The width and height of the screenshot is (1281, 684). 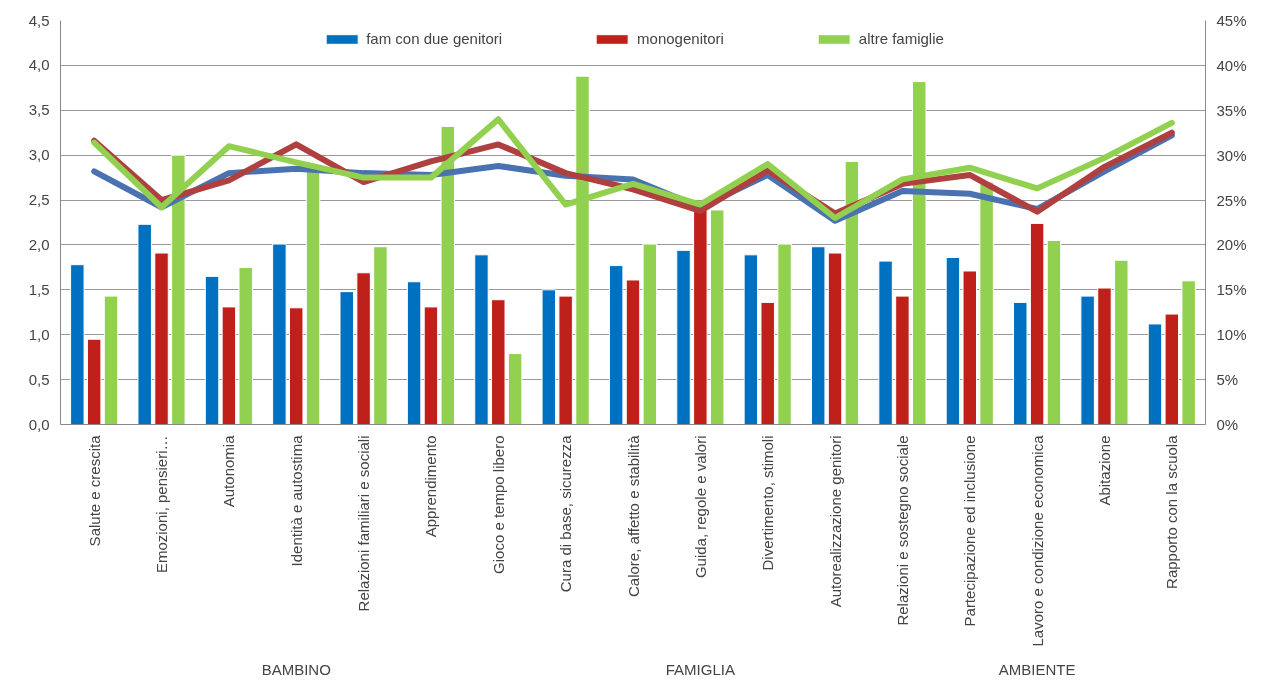 I want to click on y-tick-label: 2,0, so click(x=39, y=244).